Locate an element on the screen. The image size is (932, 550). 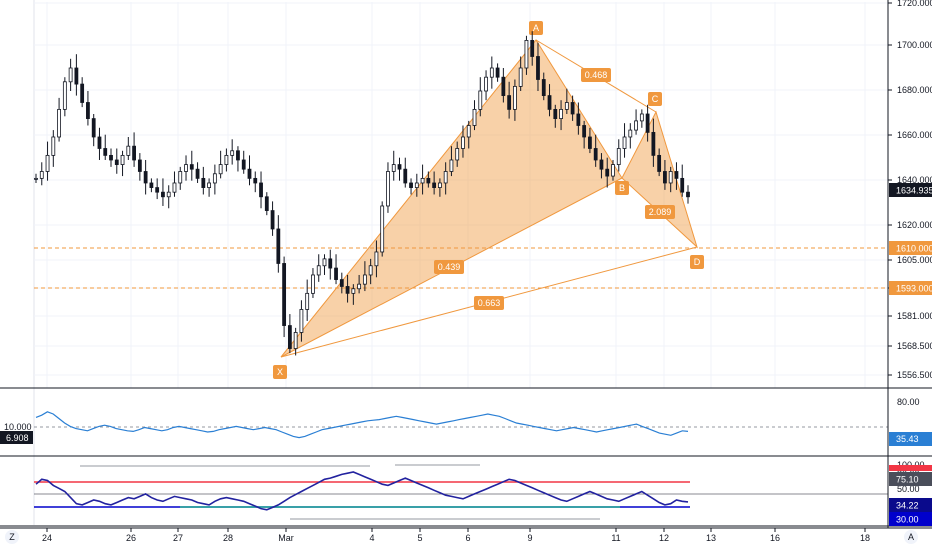
auto-scale-button is located at coordinates (911, 537).